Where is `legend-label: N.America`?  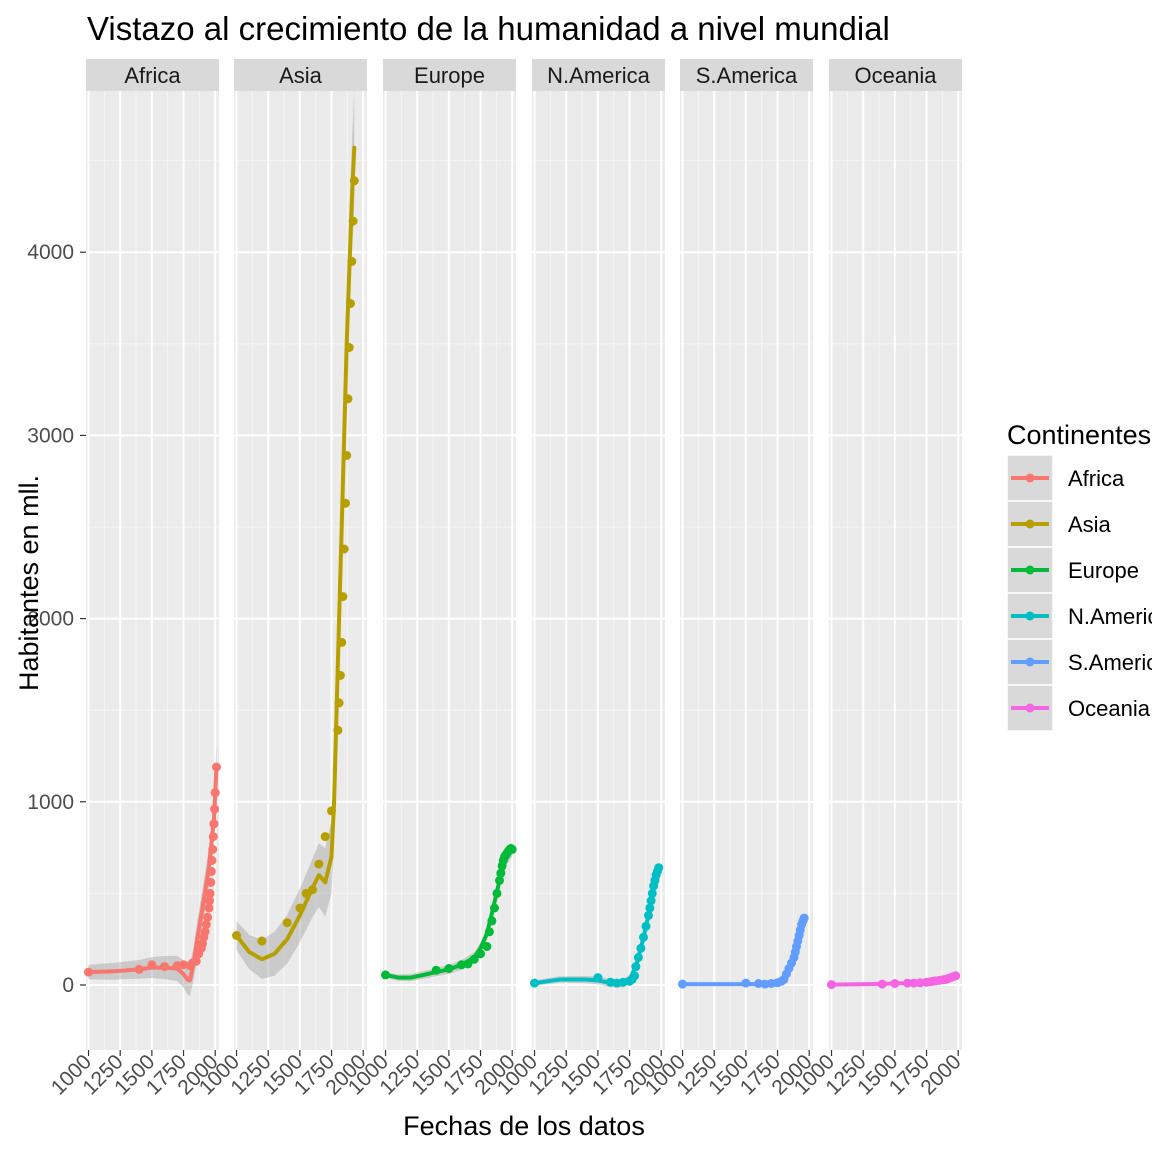 legend-label: N.America is located at coordinates (1110, 616).